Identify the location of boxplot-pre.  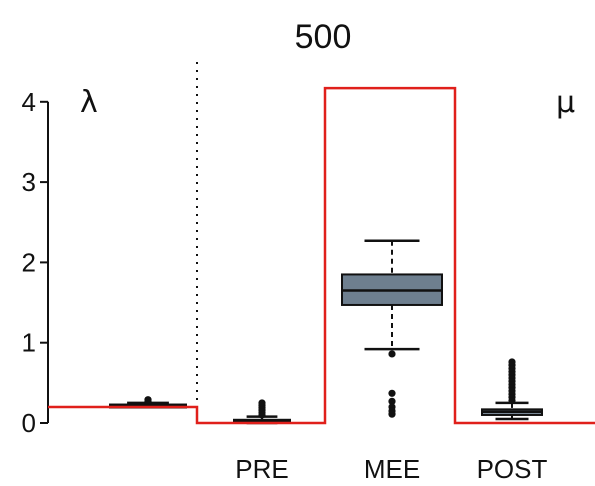
(262, 412).